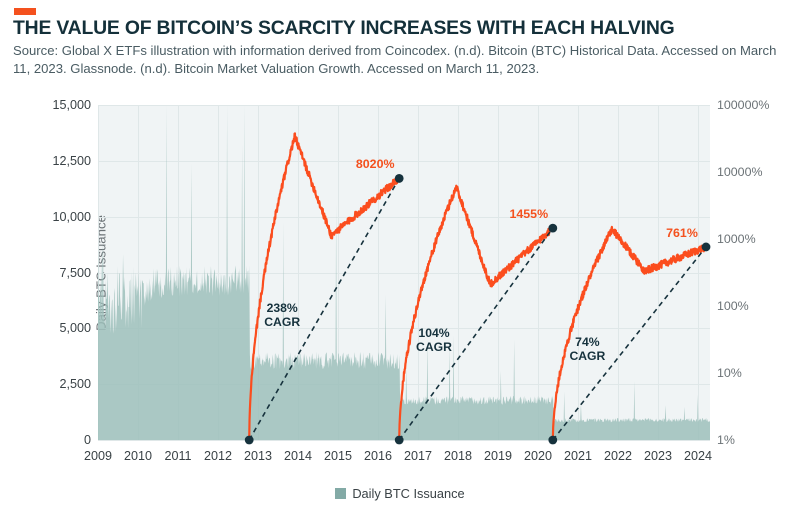  What do you see at coordinates (498, 456) in the screenshot?
I see `x-axis-tick-label: 2019` at bounding box center [498, 456].